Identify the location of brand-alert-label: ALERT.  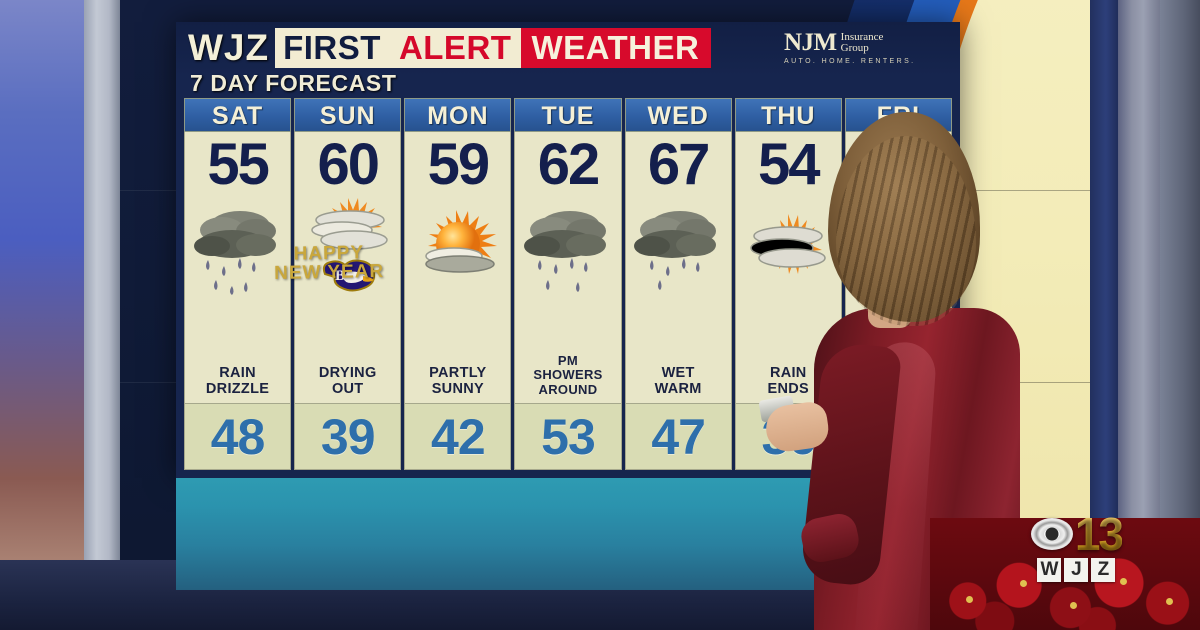
(455, 48).